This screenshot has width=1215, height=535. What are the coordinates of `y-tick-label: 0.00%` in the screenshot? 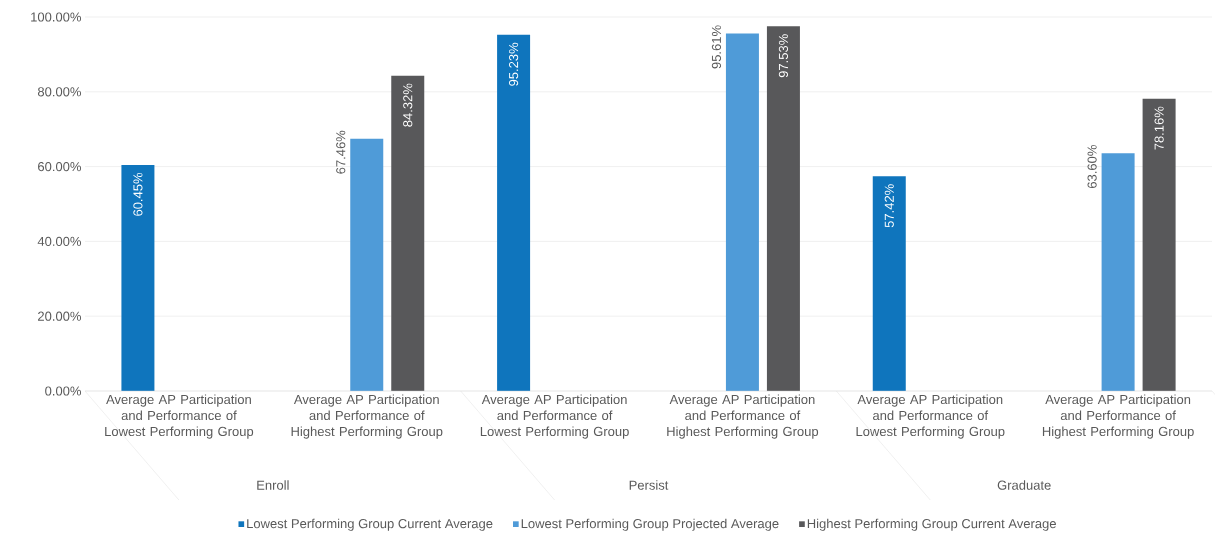 It's located at (63, 391).